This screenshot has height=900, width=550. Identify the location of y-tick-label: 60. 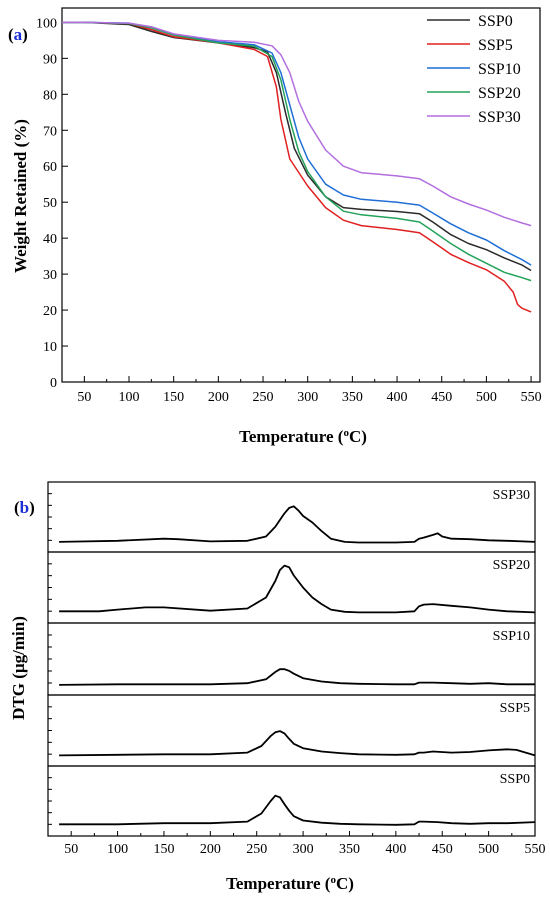
(50, 167).